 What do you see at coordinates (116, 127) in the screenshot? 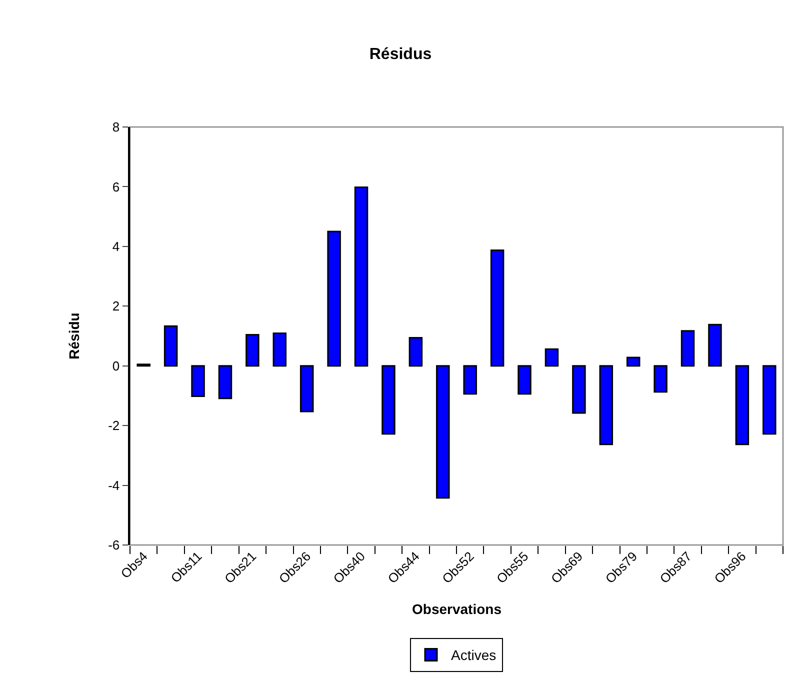
I see `y-tick-label: 8` at bounding box center [116, 127].